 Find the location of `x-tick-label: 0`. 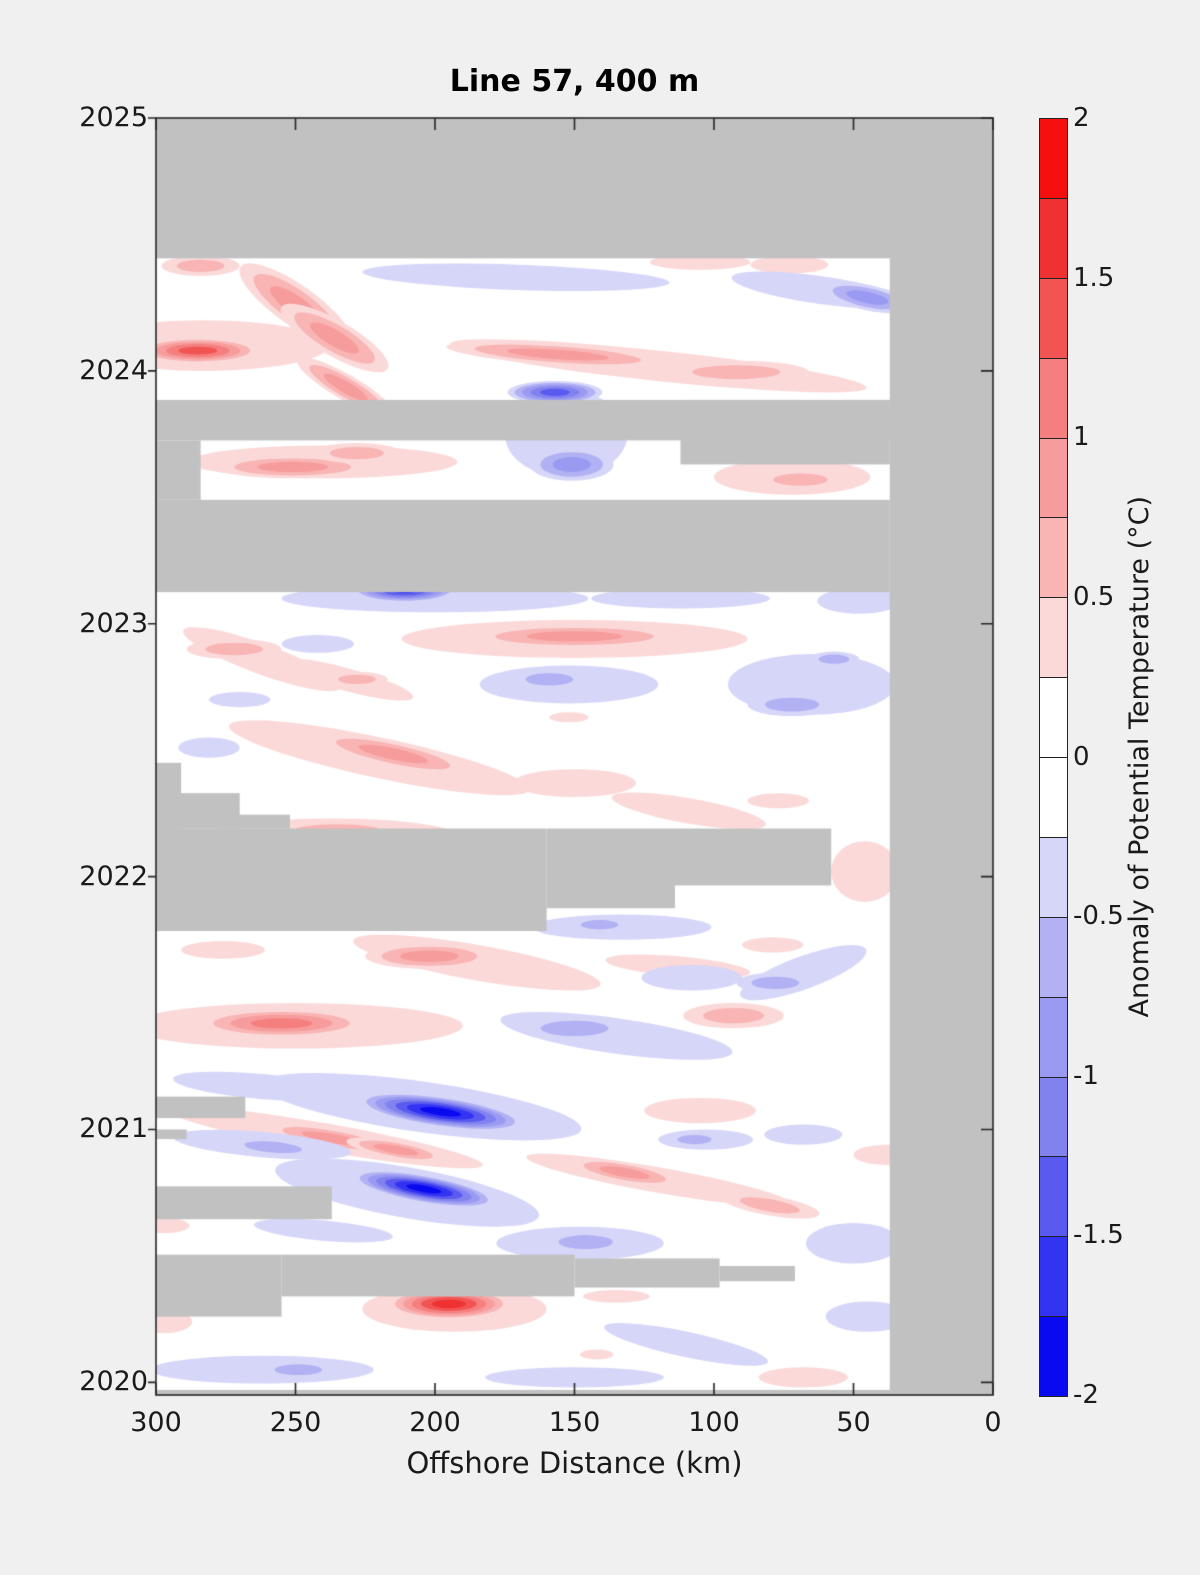

x-tick-label: 0 is located at coordinates (993, 1422).